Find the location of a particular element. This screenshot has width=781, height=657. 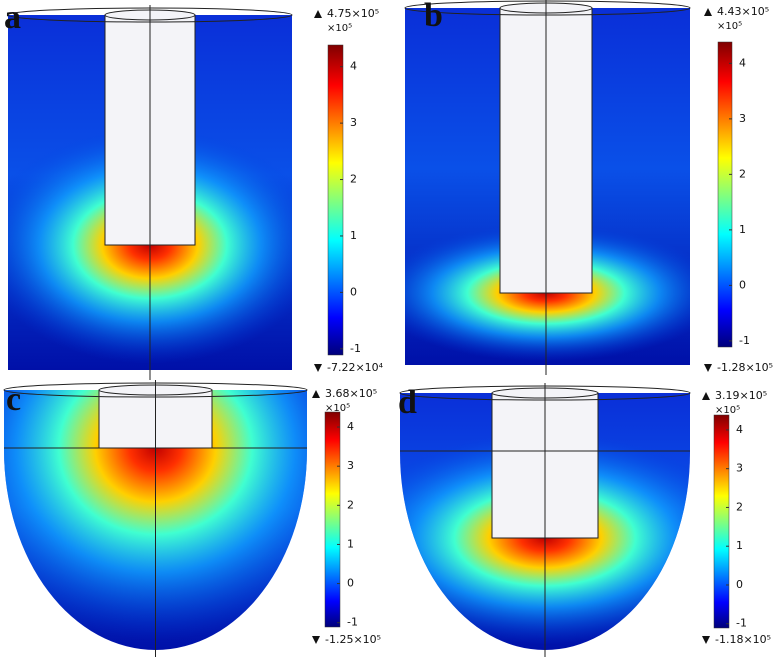

max-label: 3.19×10⁵ is located at coordinates (741, 395).